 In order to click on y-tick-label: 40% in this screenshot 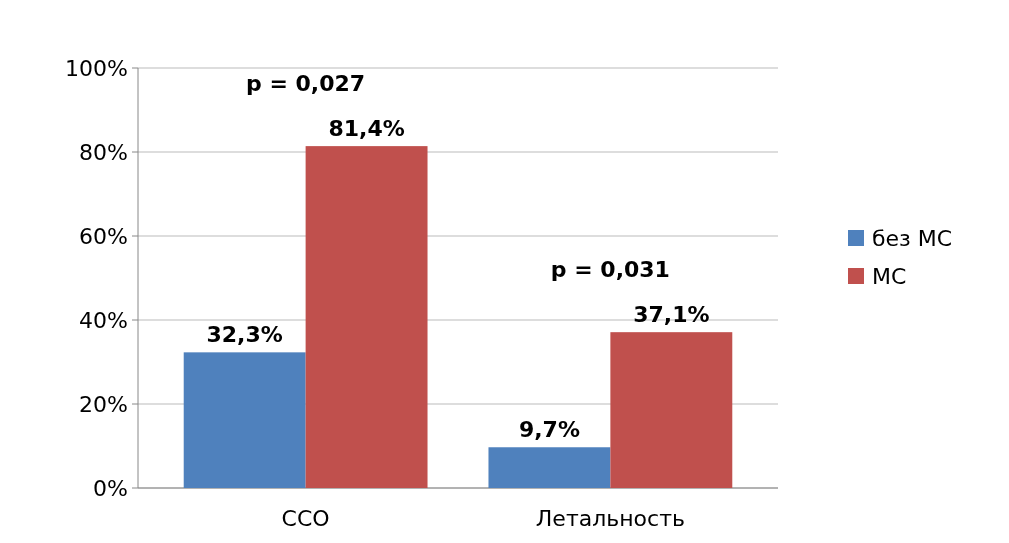, I will do `click(103, 320)`.